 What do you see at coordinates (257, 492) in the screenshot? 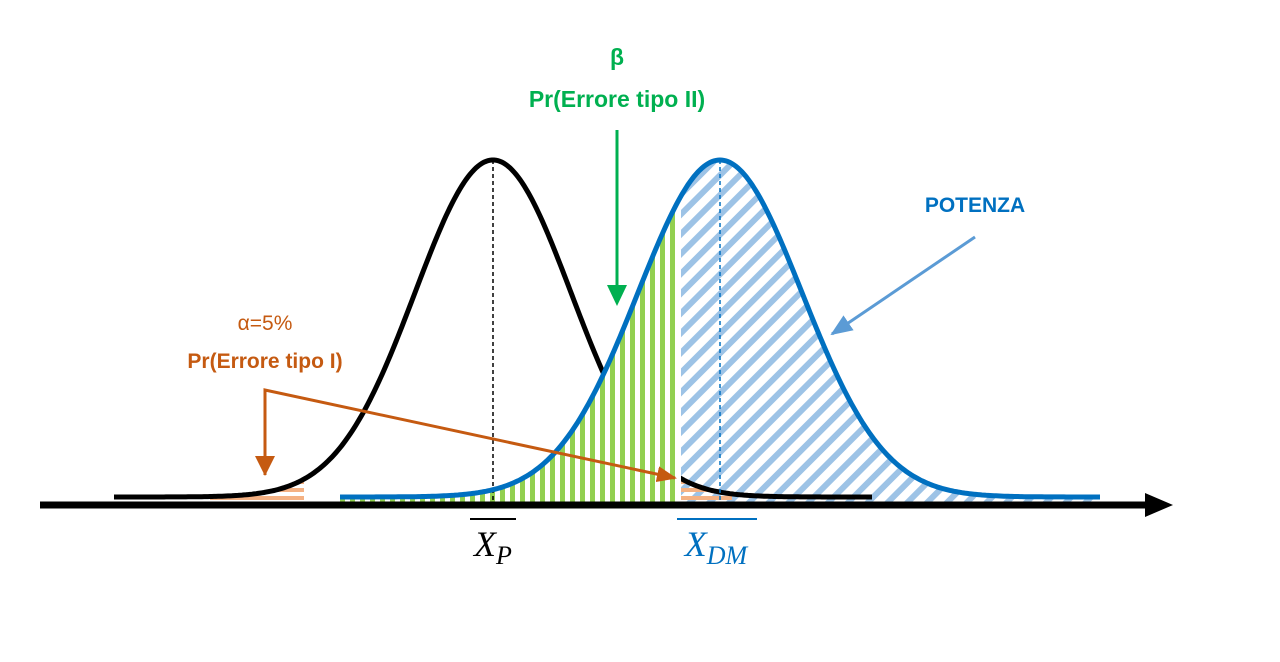
I see `alpha-tail-left` at bounding box center [257, 492].